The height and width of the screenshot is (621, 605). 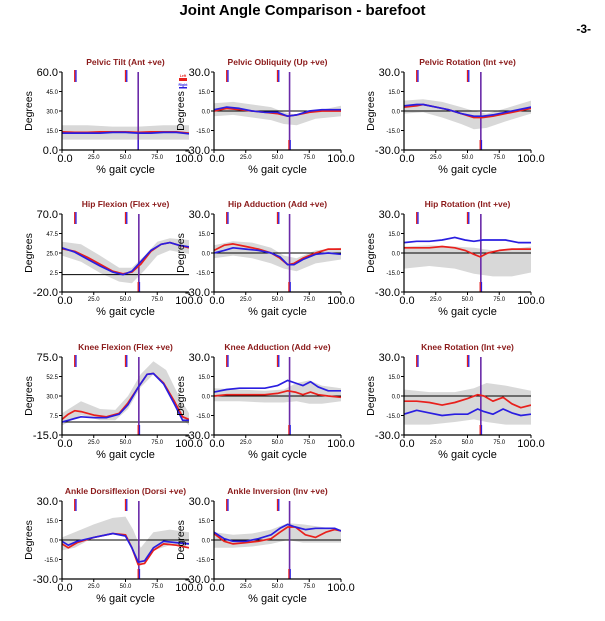 What do you see at coordinates (125, 491) in the screenshot?
I see `chart-title: Ankle Dorsiflexion (Dorsi +ve)` at bounding box center [125, 491].